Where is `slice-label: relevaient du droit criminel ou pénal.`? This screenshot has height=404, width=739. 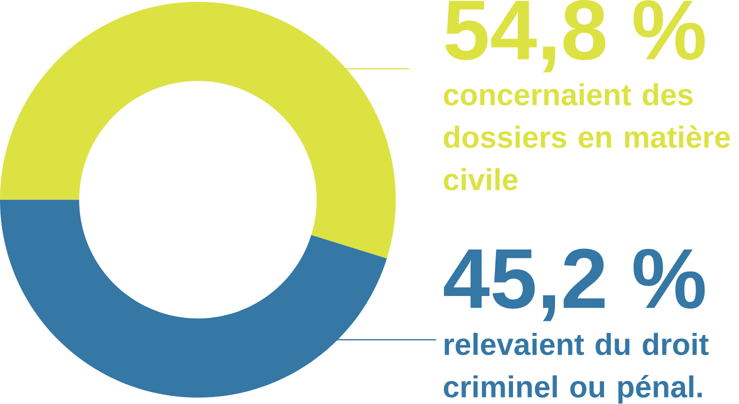
slice-label: relevaient du droit criminel ou pénal. is located at coordinates (576, 368).